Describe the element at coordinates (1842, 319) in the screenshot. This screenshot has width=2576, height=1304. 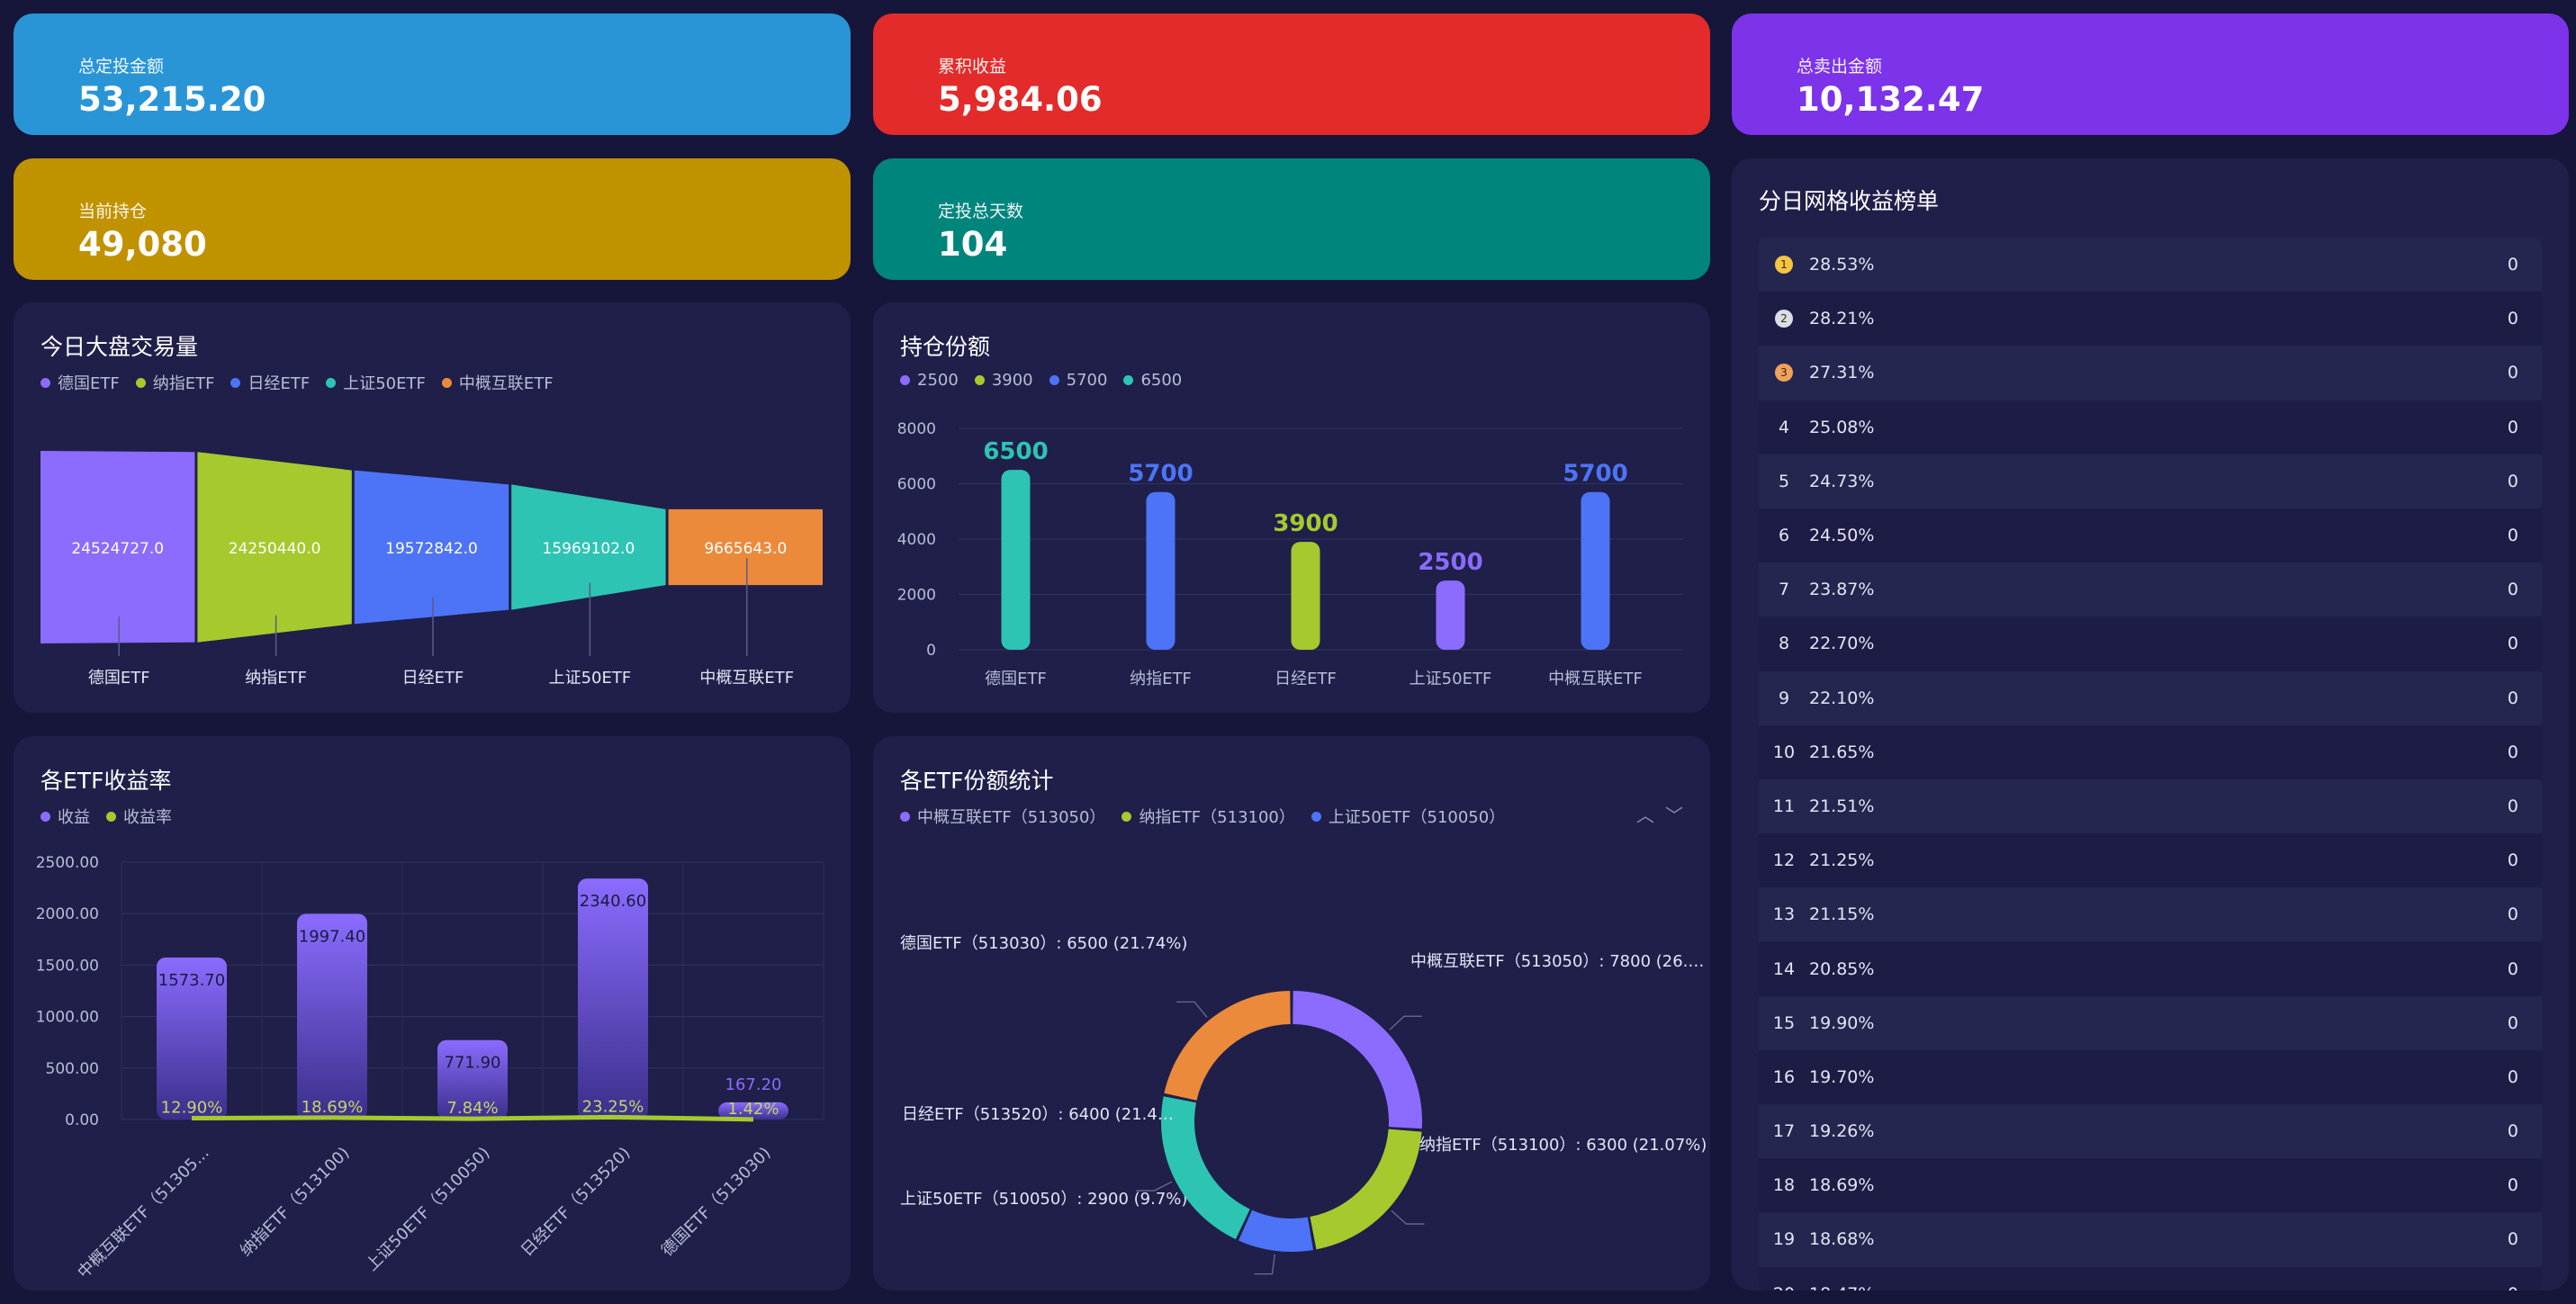
I see `rank-percent: 28.21%` at that location.